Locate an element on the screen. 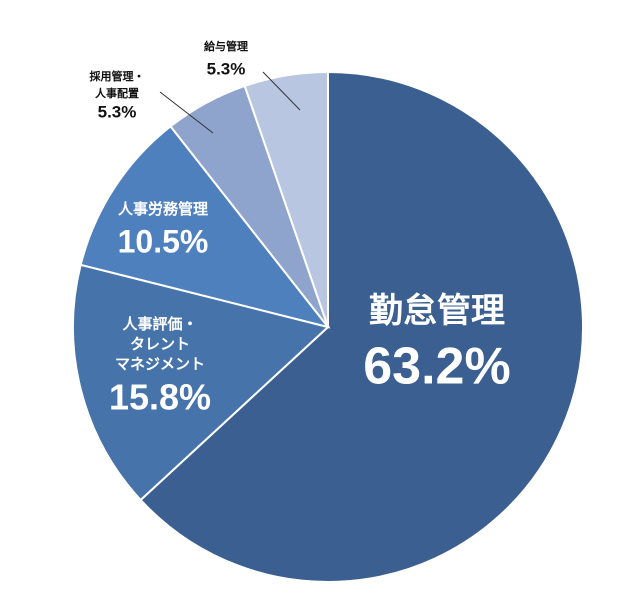 The width and height of the screenshot is (628, 608). value-label: 10.5% is located at coordinates (163, 241).